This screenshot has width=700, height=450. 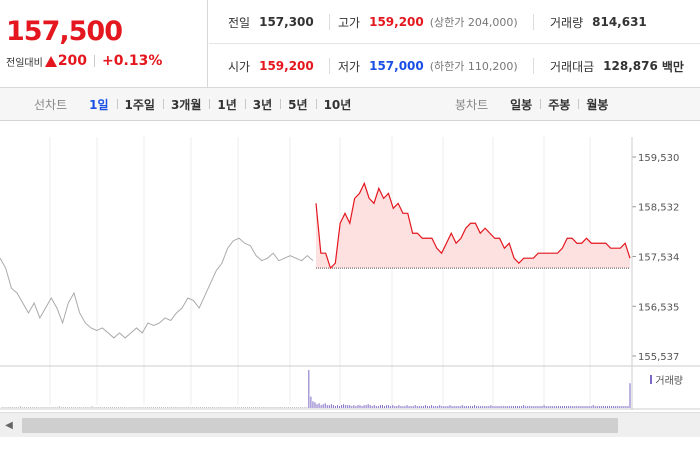 I want to click on y-tick-label: 156,535, so click(x=658, y=307).